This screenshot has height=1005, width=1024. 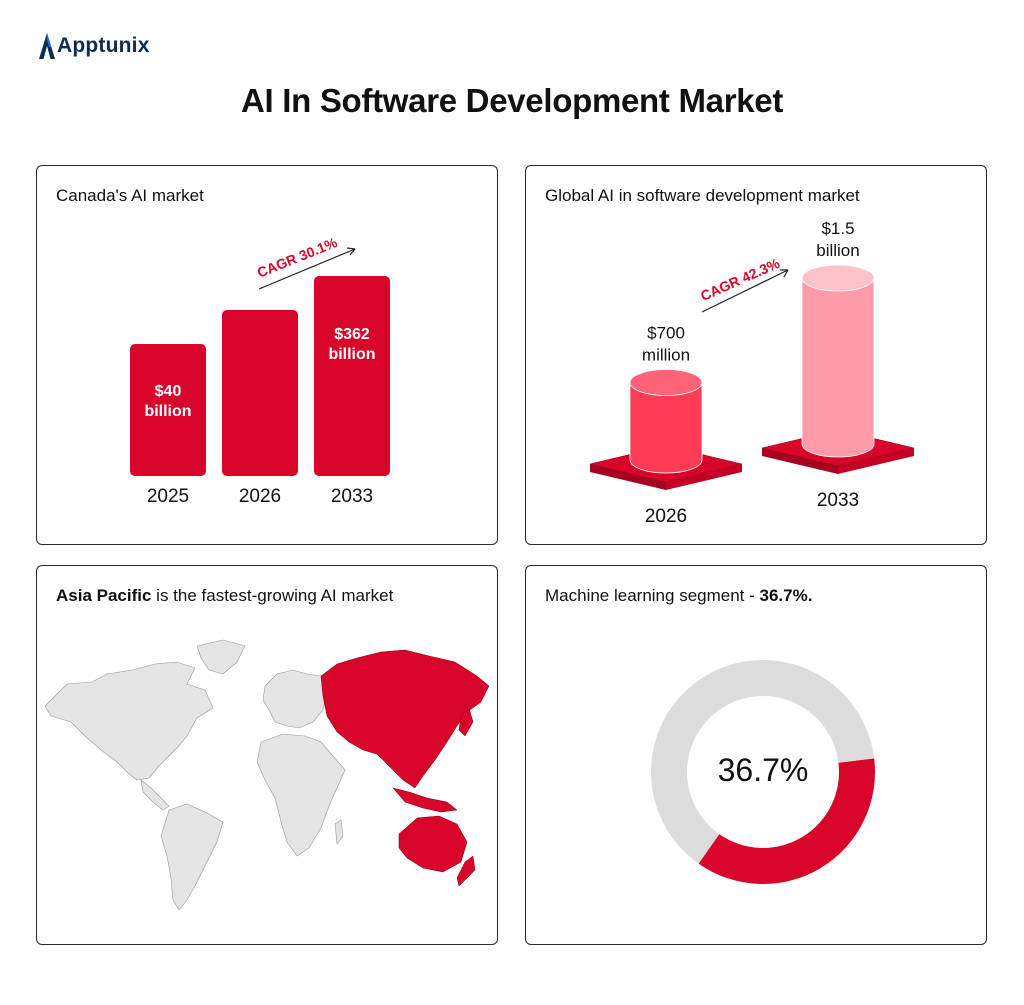 What do you see at coordinates (339, 832) in the screenshot?
I see `madagascar-region` at bounding box center [339, 832].